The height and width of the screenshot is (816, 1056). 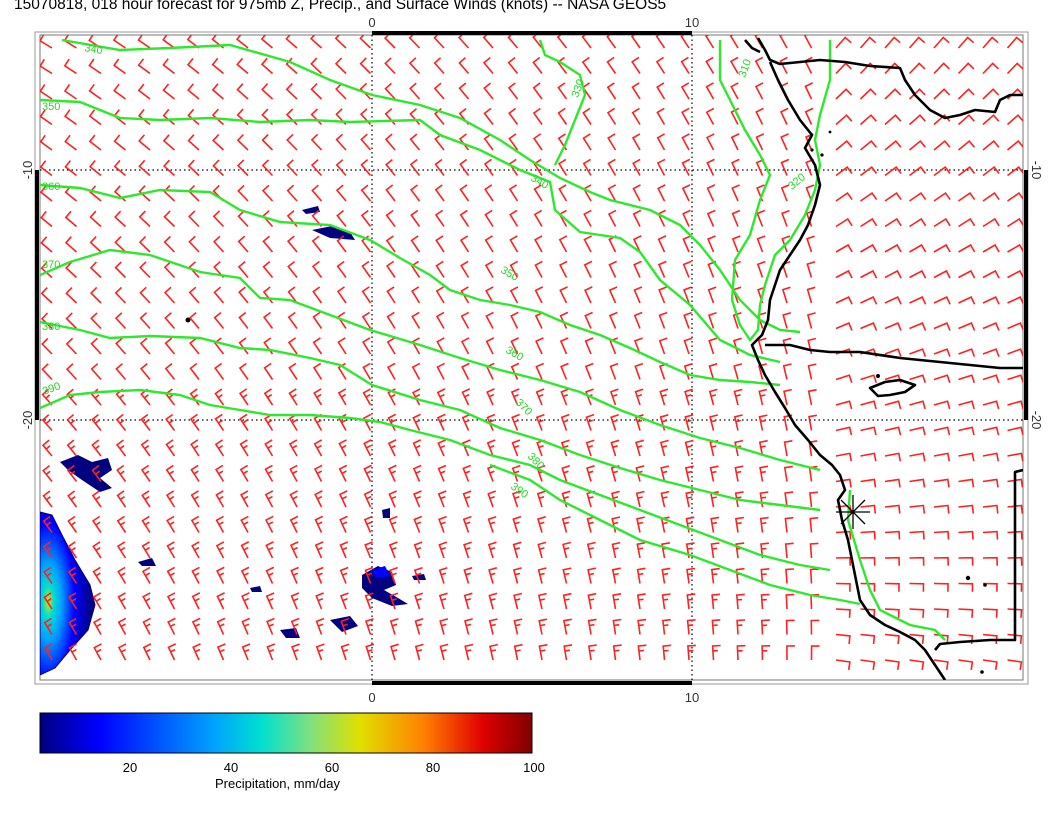 What do you see at coordinates (540, 182) in the screenshot?
I see `contour-label-6: 340` at bounding box center [540, 182].